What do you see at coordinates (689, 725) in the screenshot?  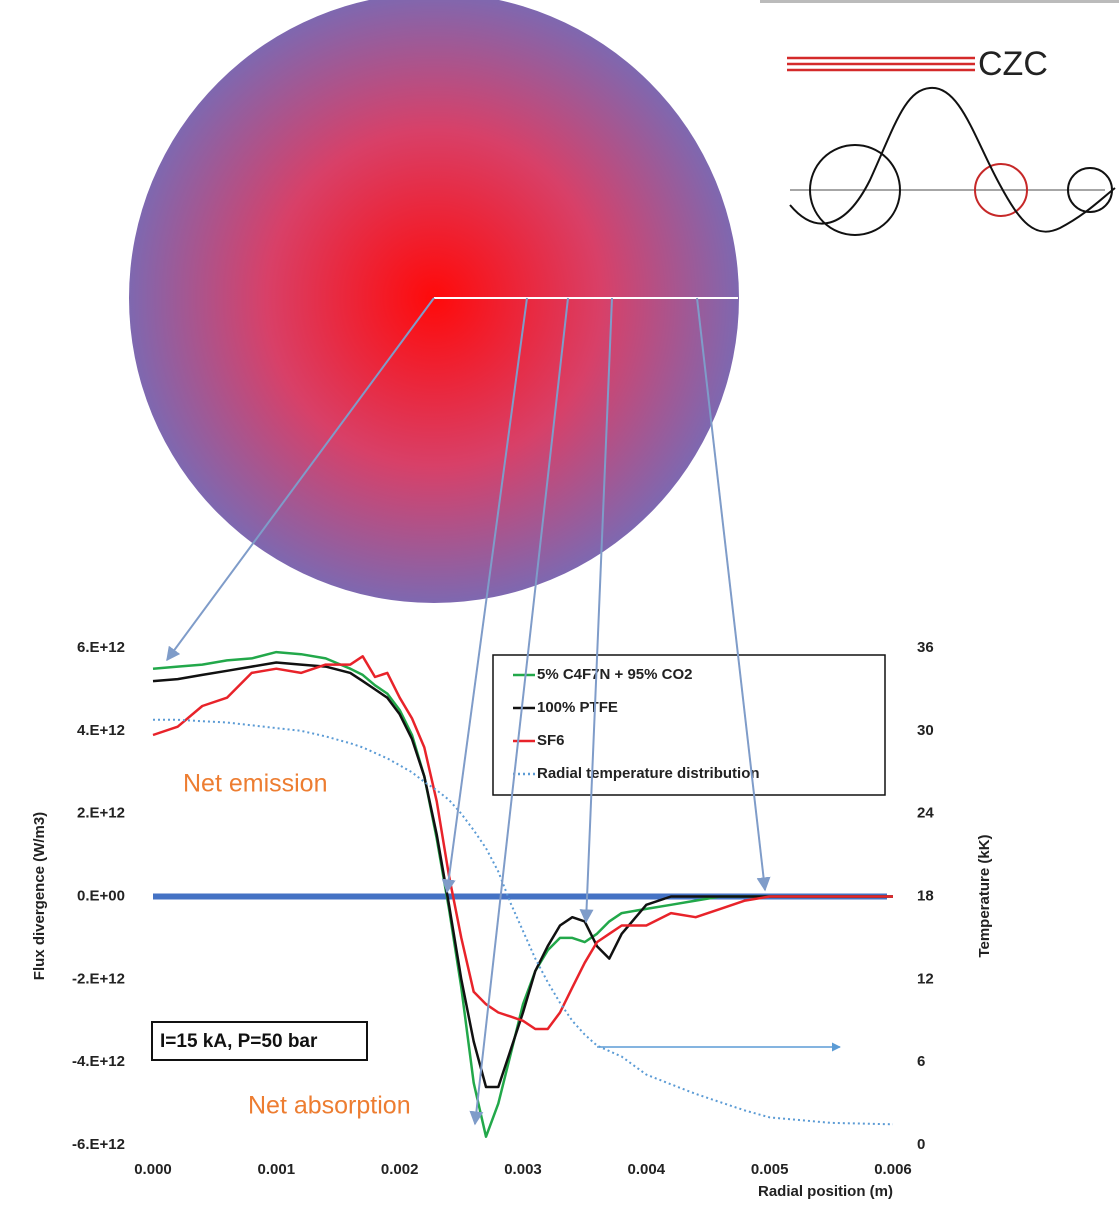 I see `legend-box` at bounding box center [689, 725].